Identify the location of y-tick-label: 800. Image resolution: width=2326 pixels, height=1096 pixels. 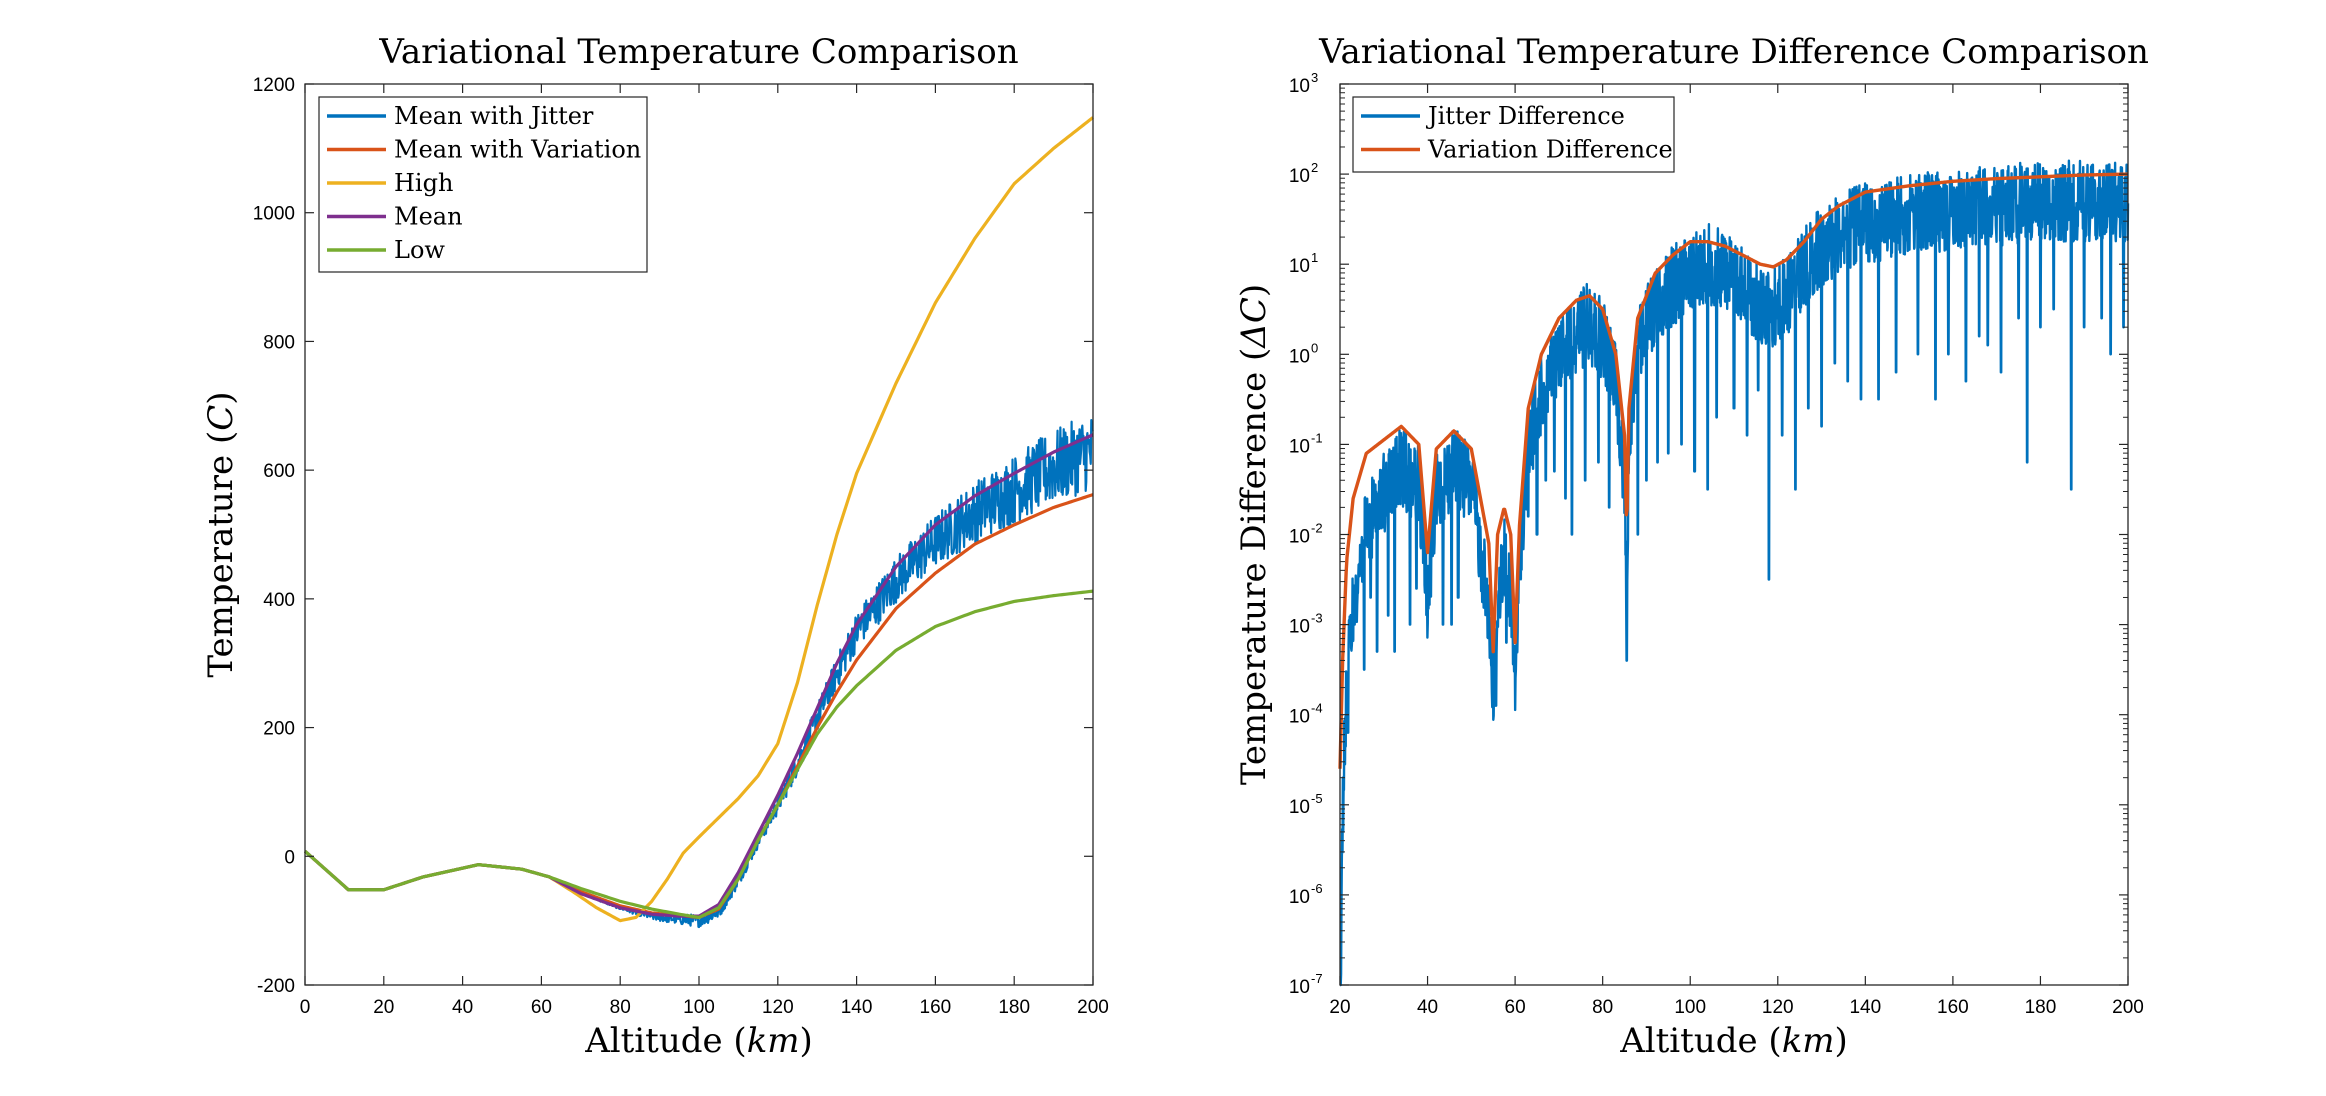
(279, 342).